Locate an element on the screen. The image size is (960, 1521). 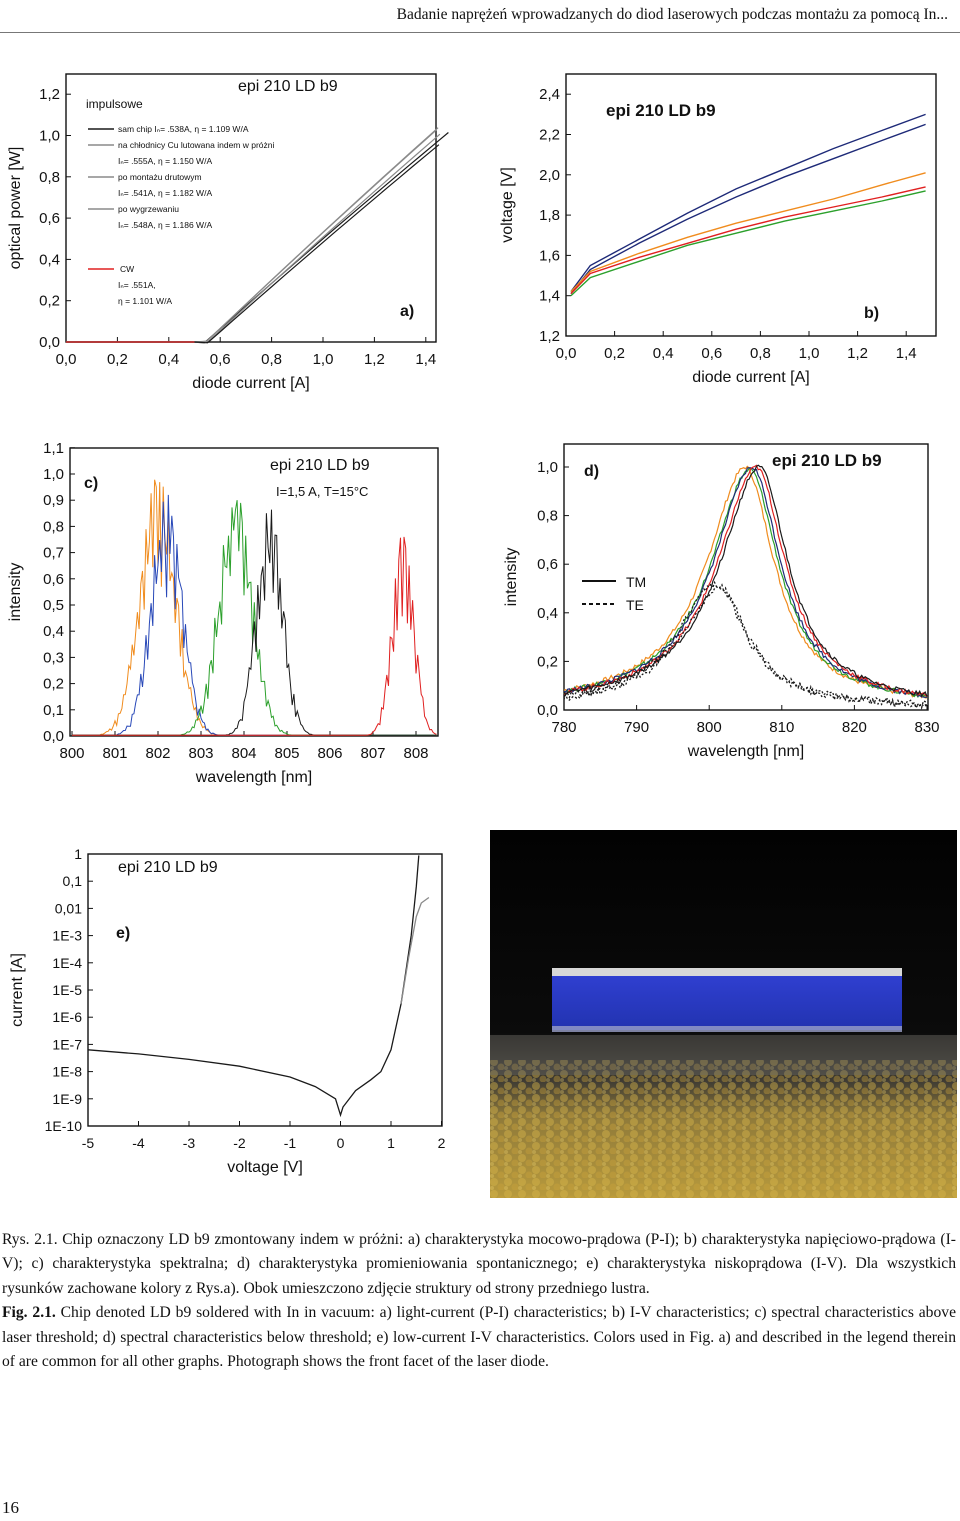
y-tick-label: 2,2 is located at coordinates (549, 135).